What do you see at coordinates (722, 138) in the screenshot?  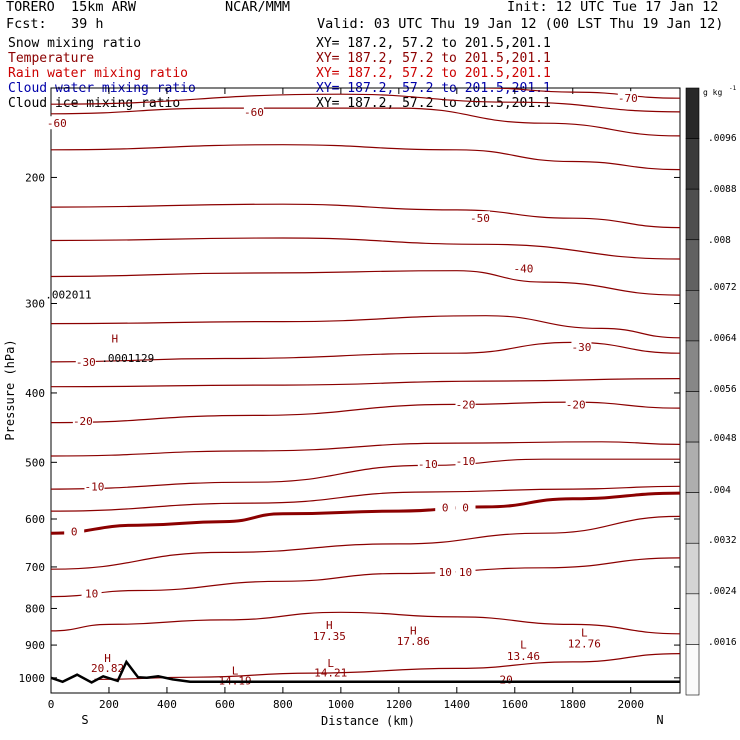 I see `colorbar-tick-label: .0096` at bounding box center [722, 138].